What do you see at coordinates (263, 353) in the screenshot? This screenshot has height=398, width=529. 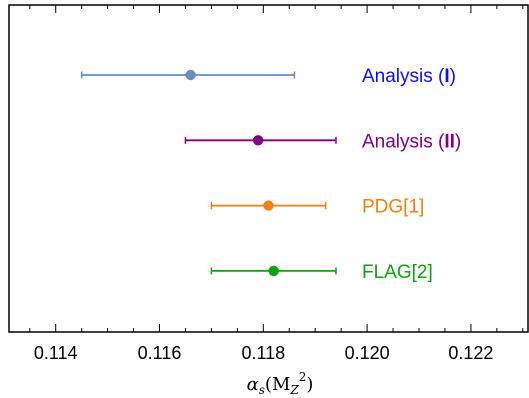 I see `x-tick-label: 0.118` at bounding box center [263, 353].